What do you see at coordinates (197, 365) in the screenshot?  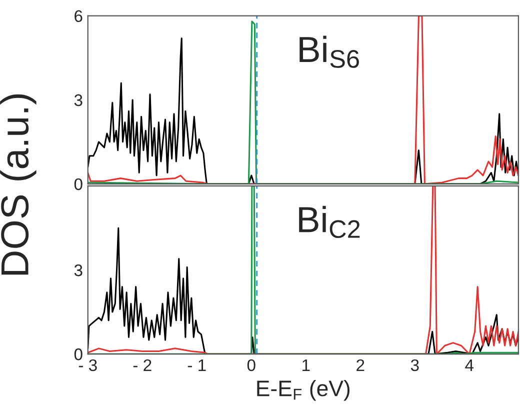 I see `x-tick-label: - 1` at bounding box center [197, 365].